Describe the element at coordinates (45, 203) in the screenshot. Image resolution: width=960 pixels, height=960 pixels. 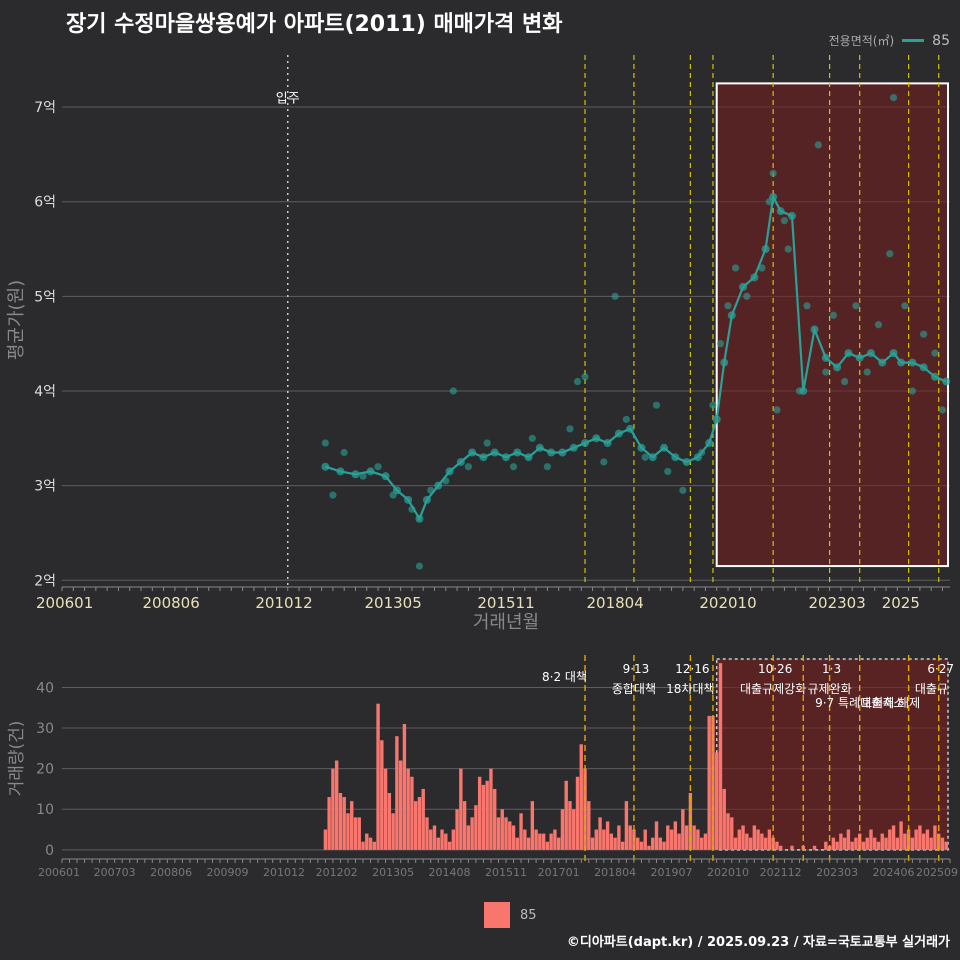
I see `y-tick-label: 6억` at that location.